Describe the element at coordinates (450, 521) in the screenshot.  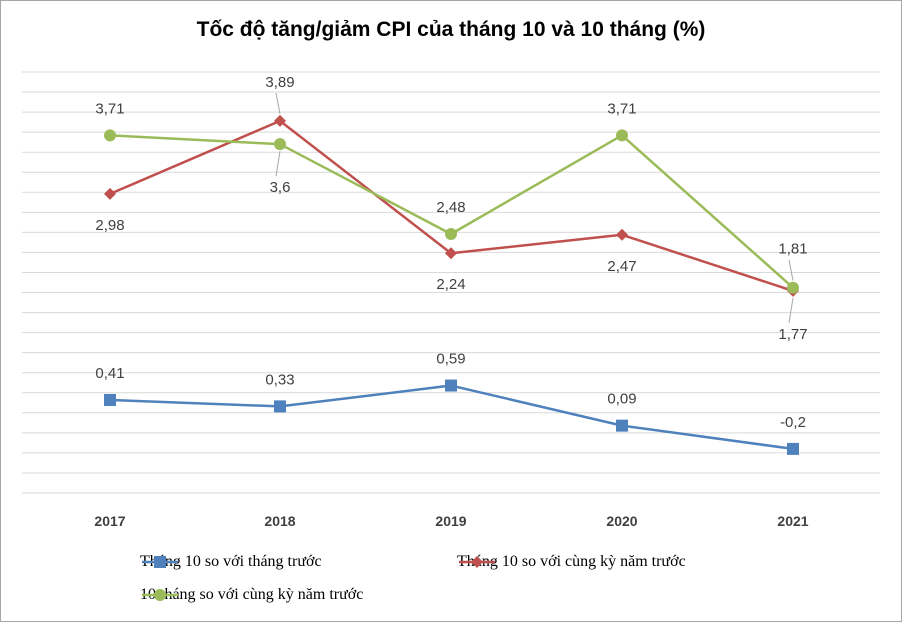
I see `x-tick-label: 2019` at that location.